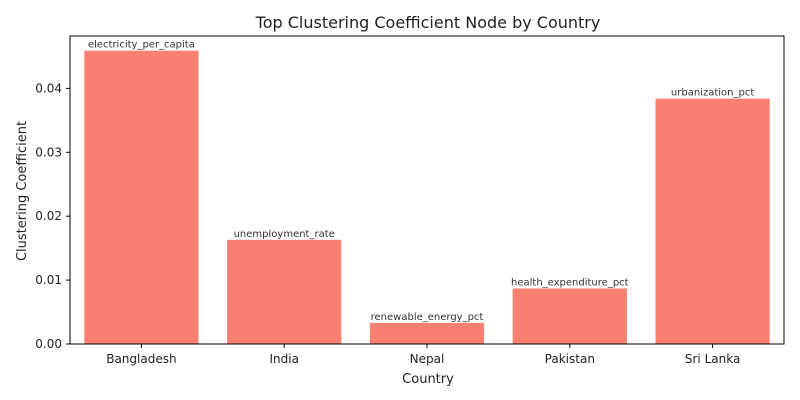  What do you see at coordinates (141, 197) in the screenshot?
I see `bar-bangladesh` at bounding box center [141, 197].